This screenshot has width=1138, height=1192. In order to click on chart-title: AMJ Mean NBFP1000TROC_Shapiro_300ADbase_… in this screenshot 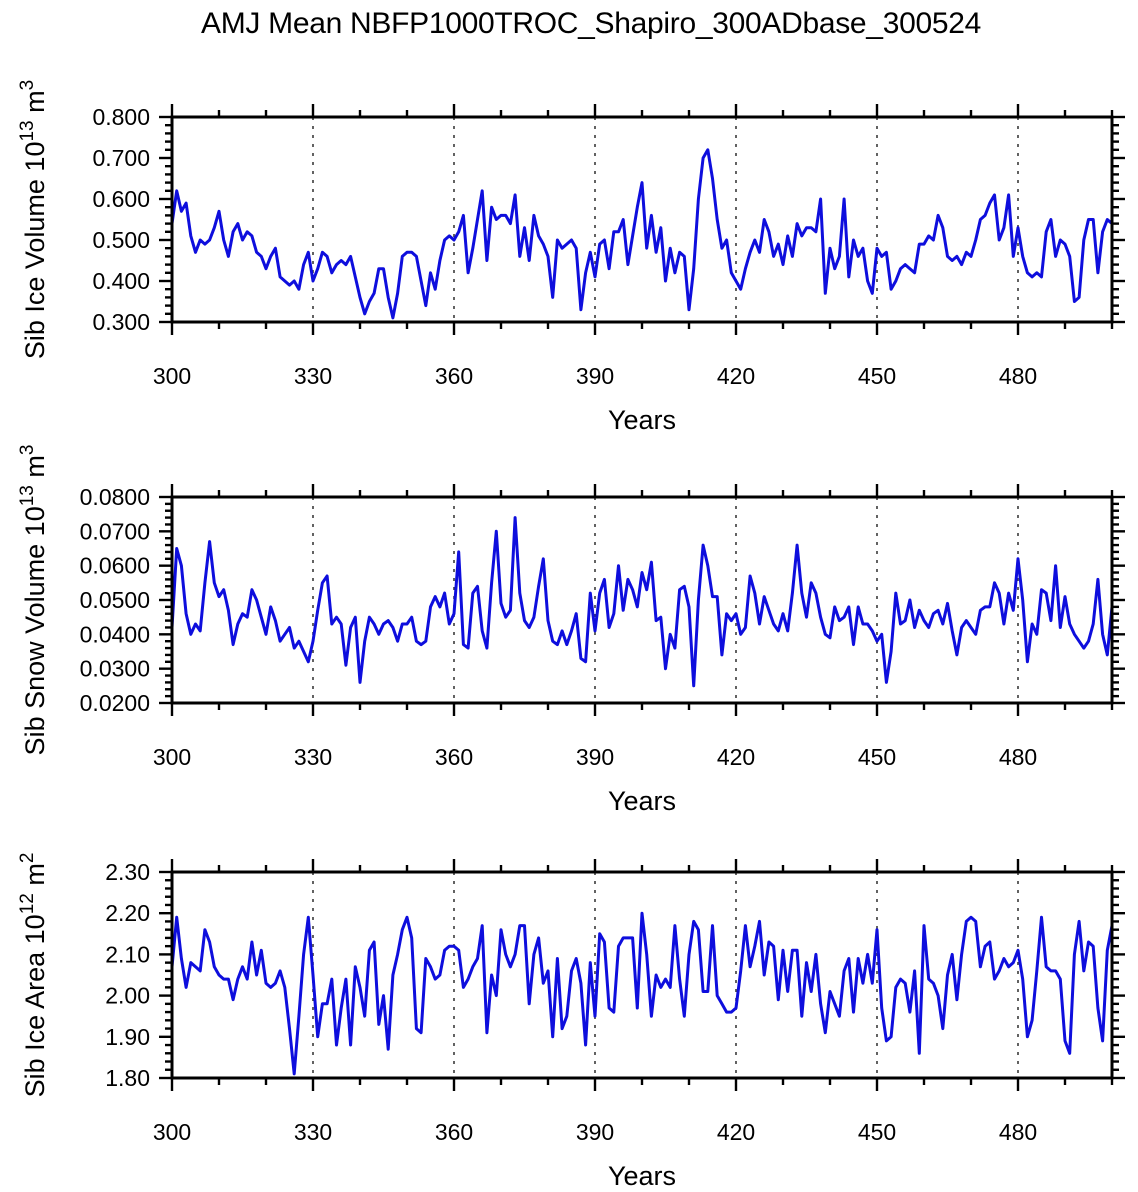, I will do `click(591, 23)`.